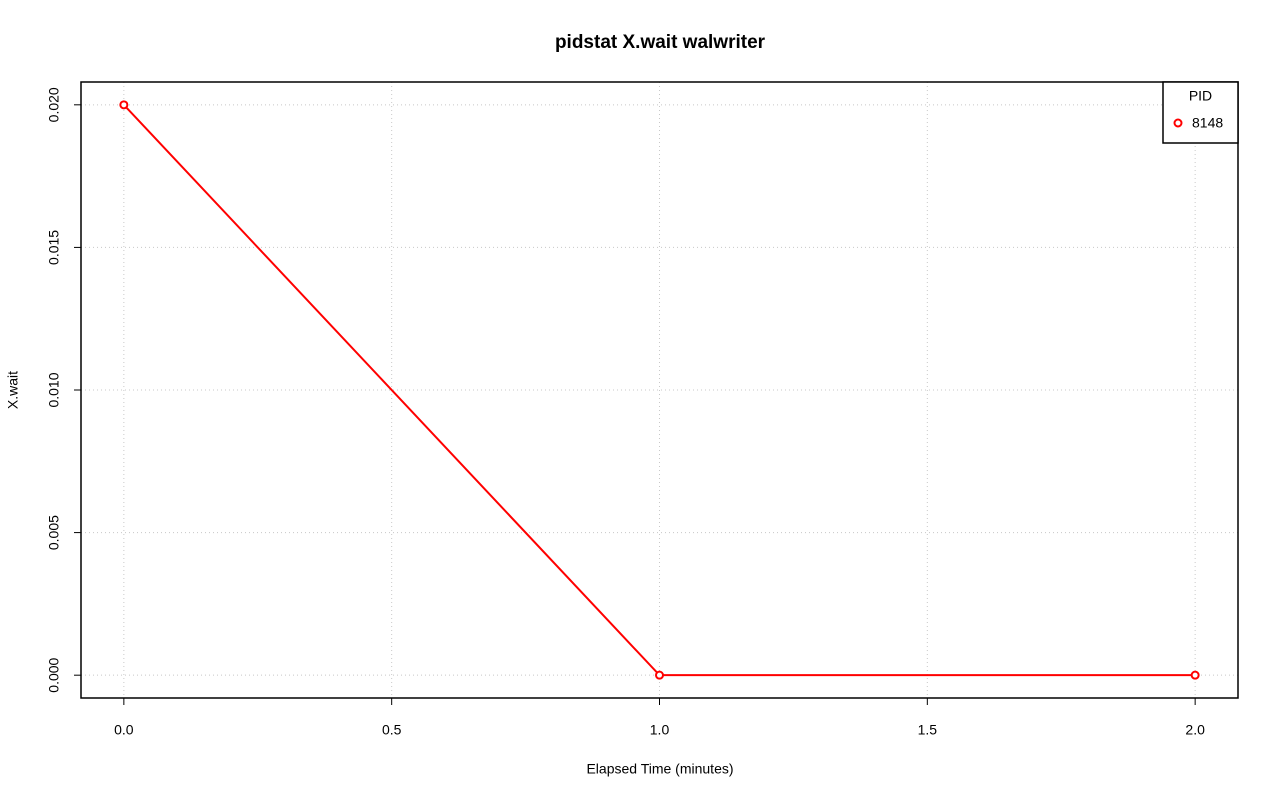 The height and width of the screenshot is (801, 1280). I want to click on y-tick-label: 0.020, so click(54, 104).